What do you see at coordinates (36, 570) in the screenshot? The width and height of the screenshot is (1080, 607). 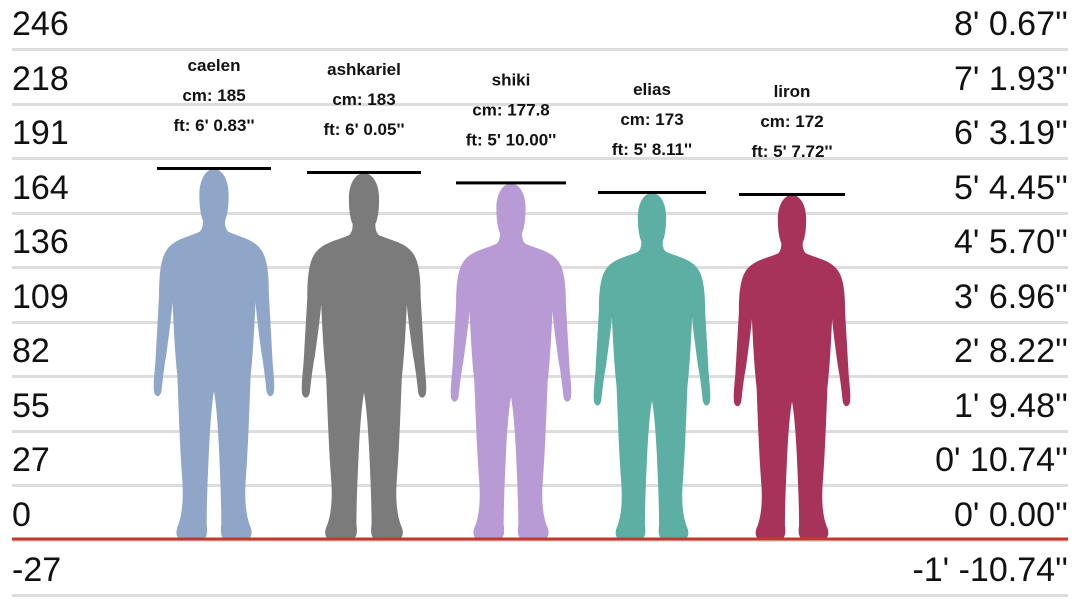 I see `left-tick-label: -27` at bounding box center [36, 570].